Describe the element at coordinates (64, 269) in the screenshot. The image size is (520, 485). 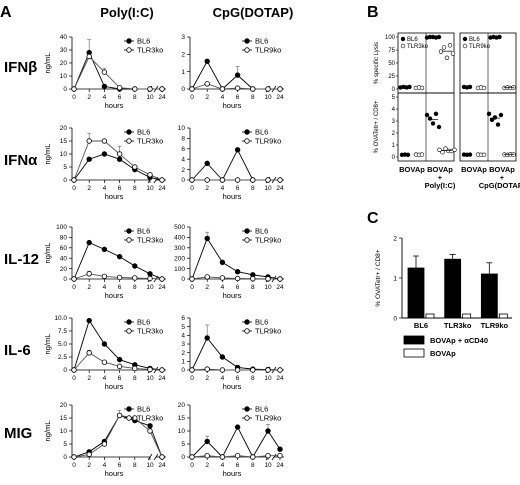
I see `y-tick-label: 20` at that location.